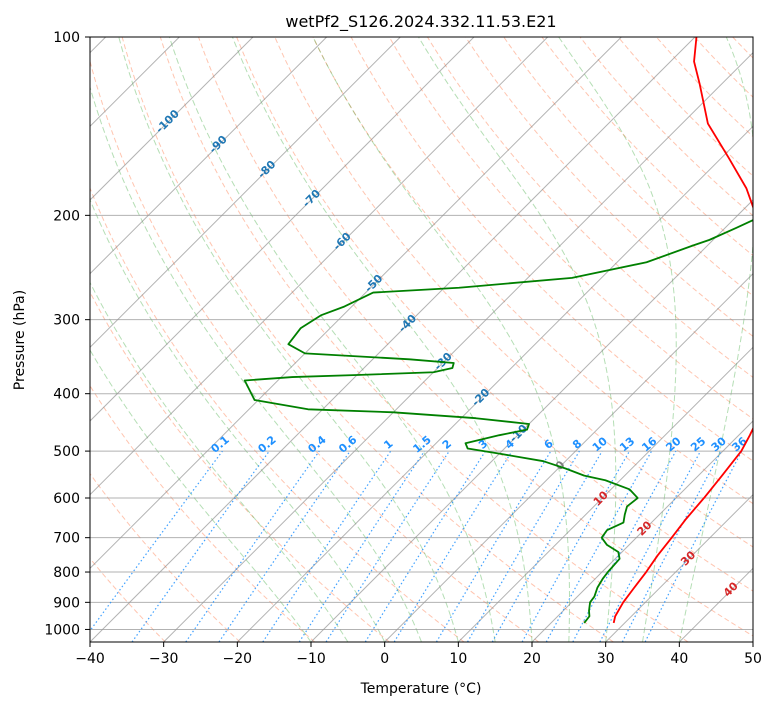  Describe the element at coordinates (62, 630) in the screenshot. I see `y-tick-label: 1000` at that location.